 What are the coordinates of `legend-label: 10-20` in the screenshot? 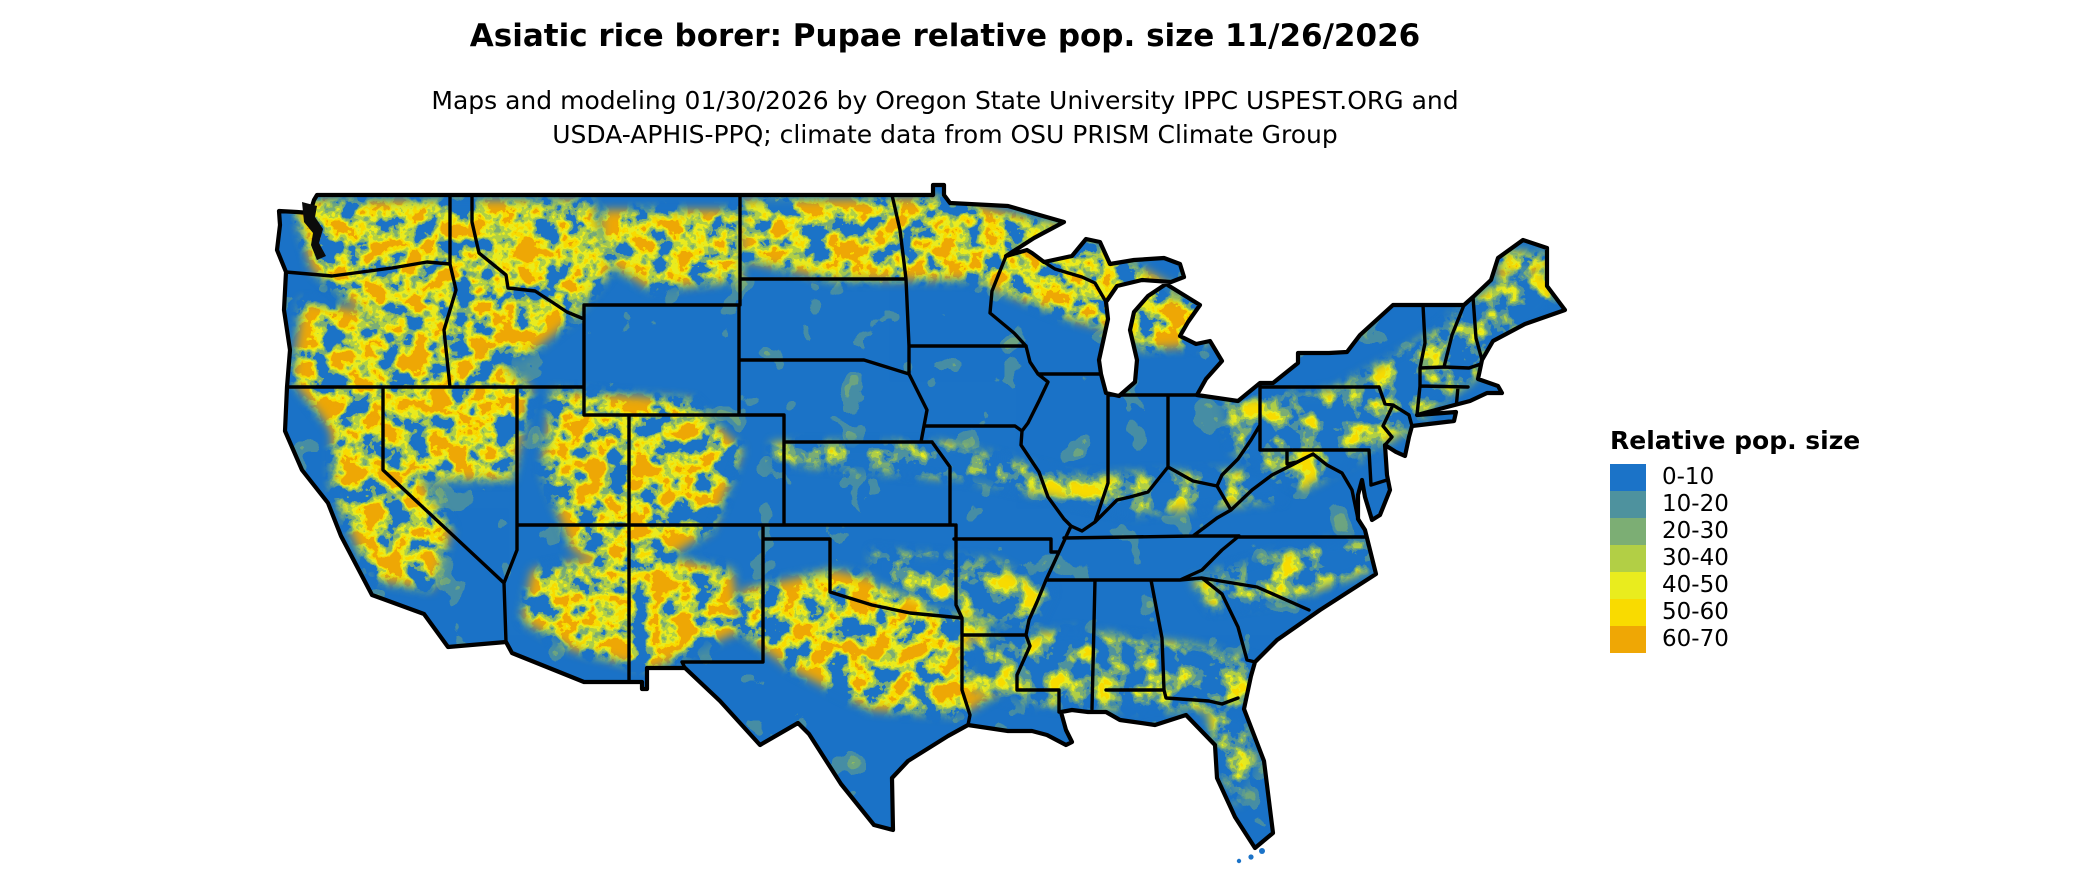 It's located at (1695, 504).